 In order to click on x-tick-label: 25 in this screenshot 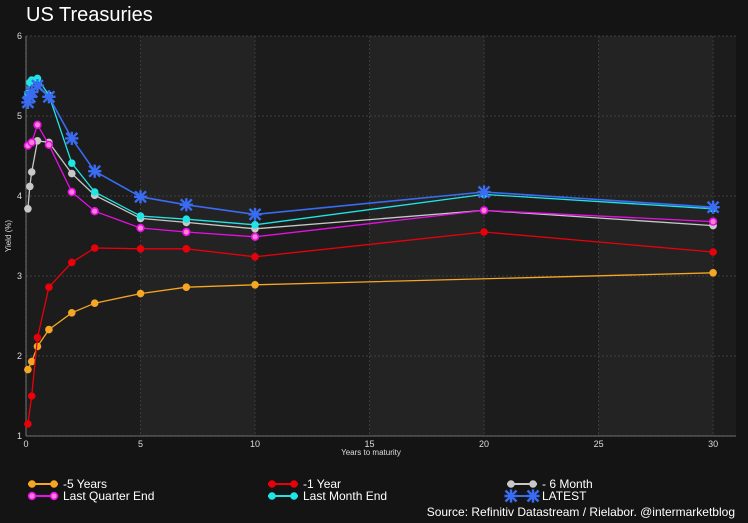, I will do `click(599, 444)`.